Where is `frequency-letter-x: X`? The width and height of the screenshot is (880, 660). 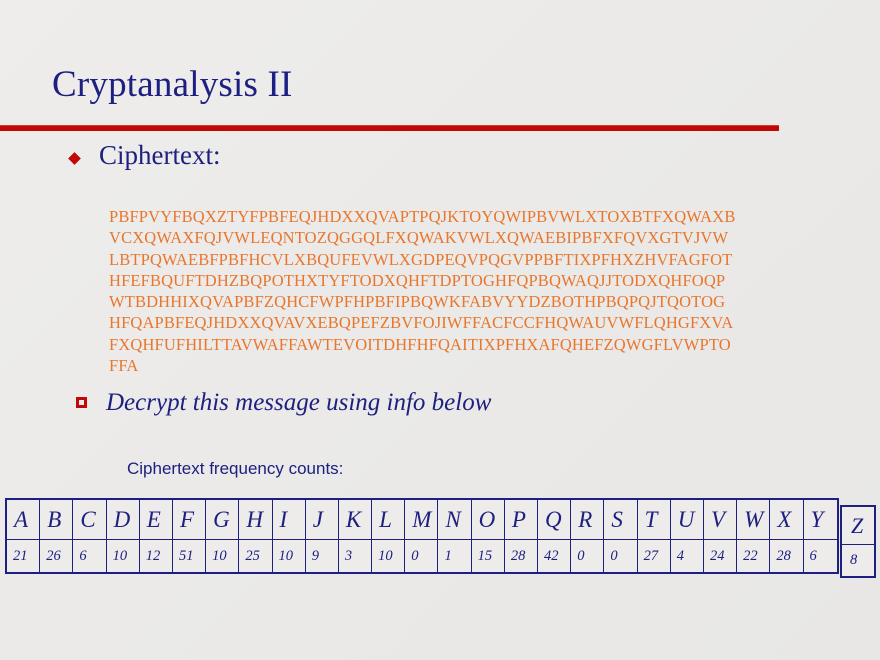
frequency-letter-x: X is located at coordinates (784, 519).